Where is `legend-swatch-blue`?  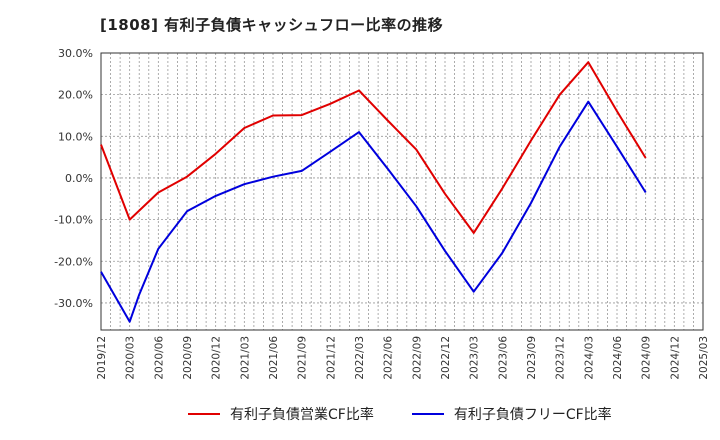 legend-swatch-blue is located at coordinates (427, 414).